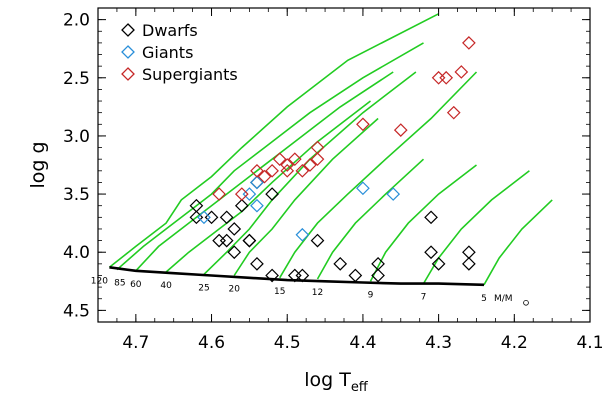 This screenshot has width=605, height=398. I want to click on y-tick-label: 2.0, so click(76, 21).